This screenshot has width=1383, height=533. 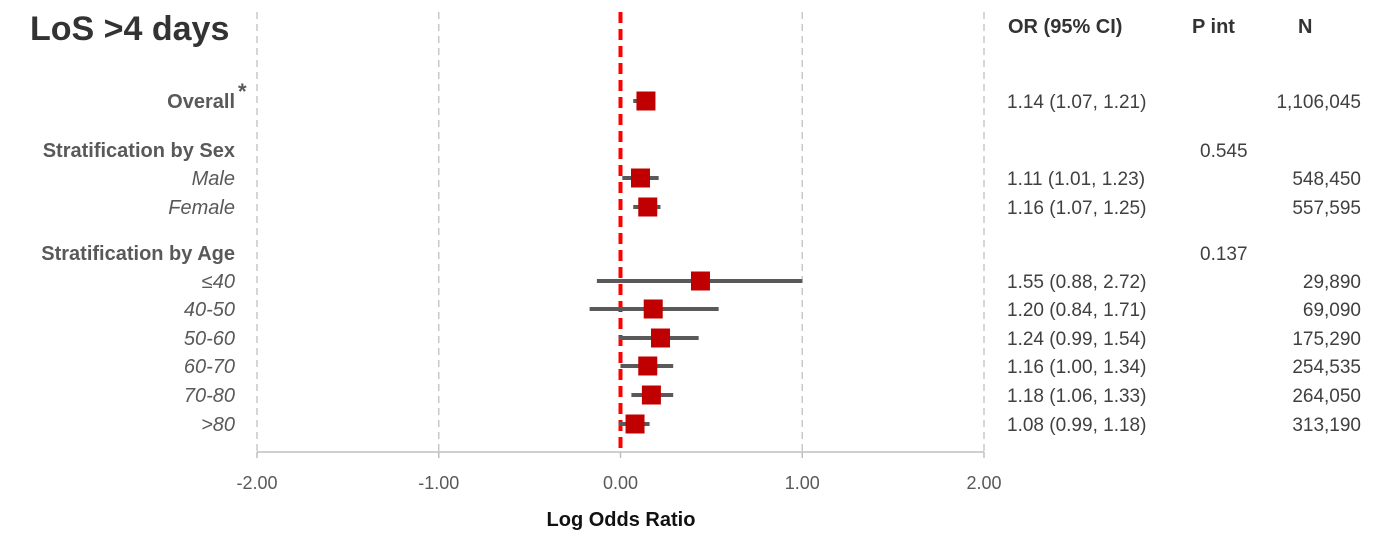 What do you see at coordinates (139, 151) in the screenshot?
I see `row-group-label: Stratification by Sex` at bounding box center [139, 151].